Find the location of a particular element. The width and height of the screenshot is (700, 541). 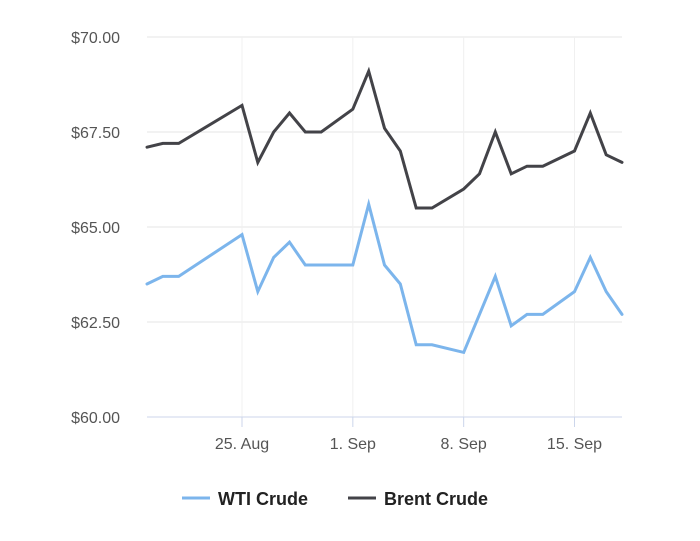

x-tick-label: 25. Aug is located at coordinates (242, 444).